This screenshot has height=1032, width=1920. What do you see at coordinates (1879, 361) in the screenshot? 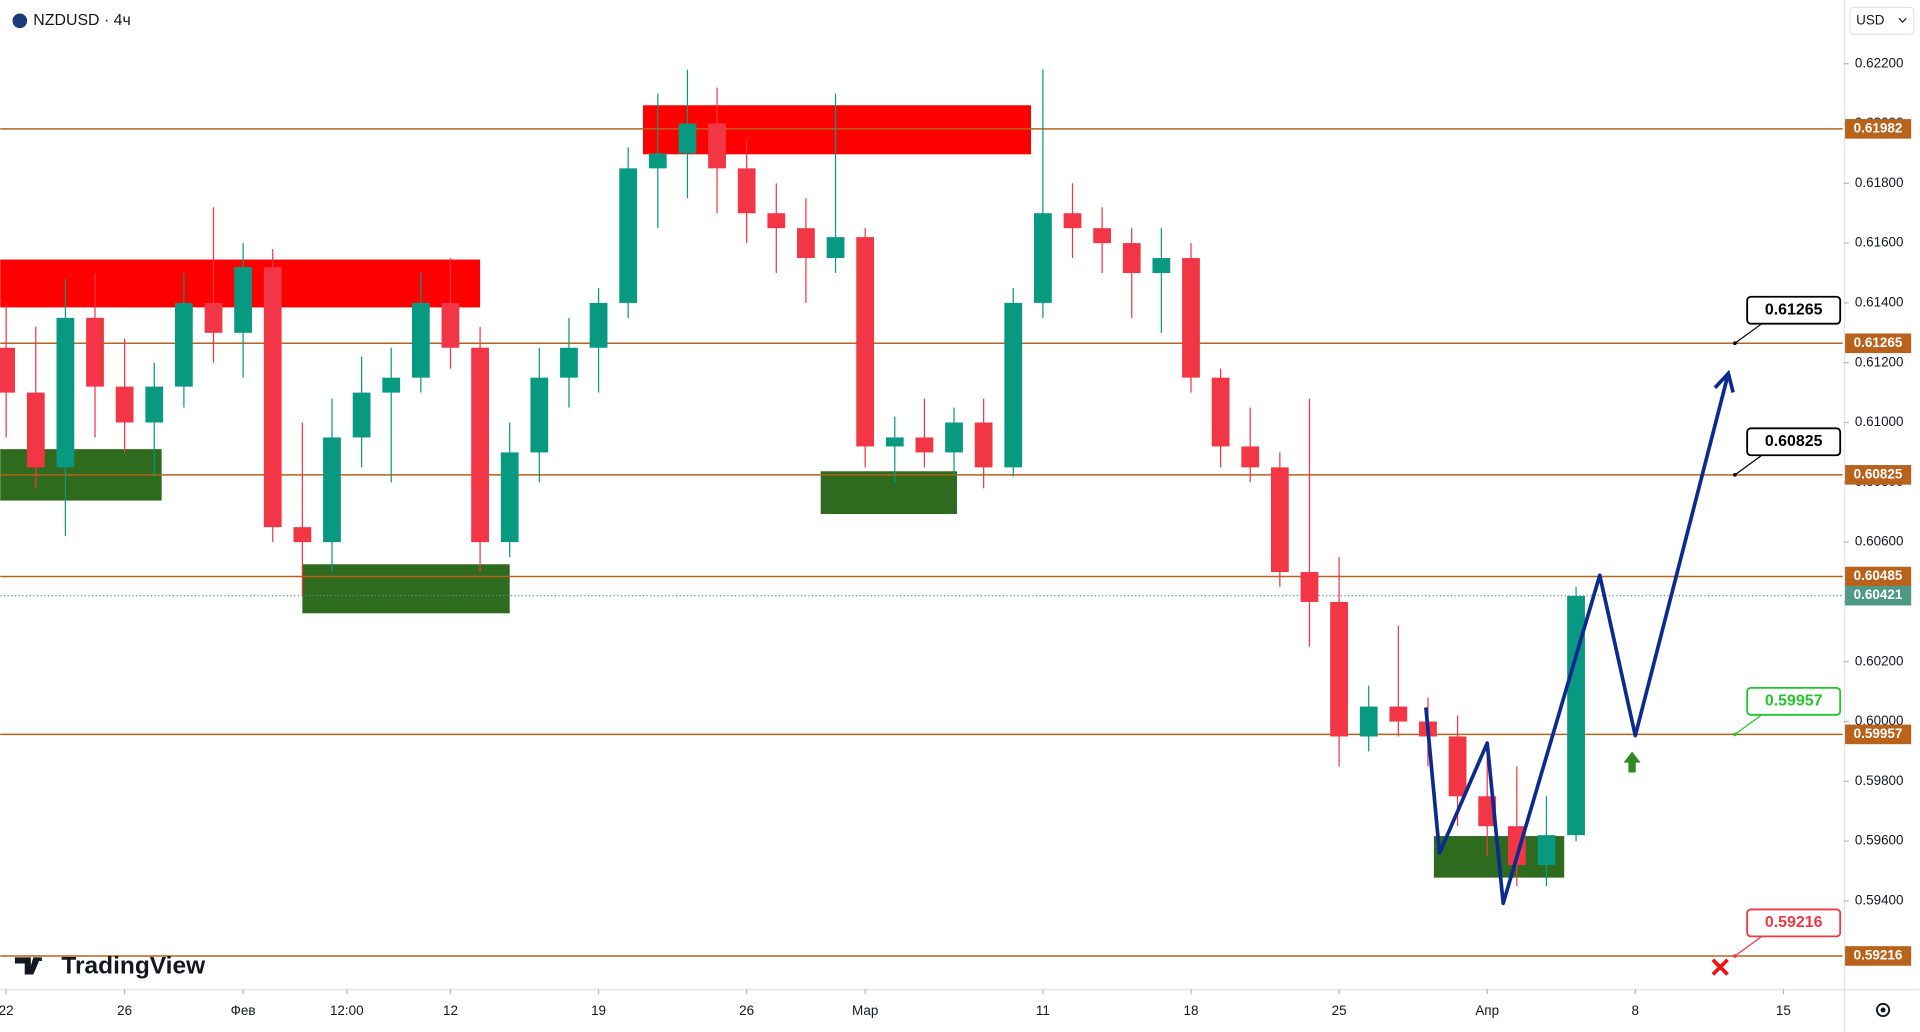
I see `y-tick-label: 0.61200` at bounding box center [1879, 361].